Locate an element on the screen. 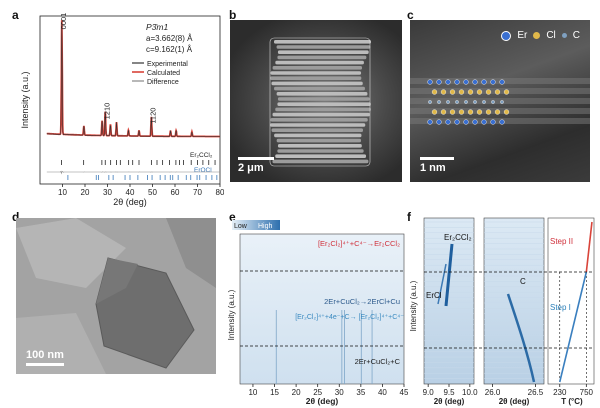  nanosheet-image is located at coordinates (116, 296).